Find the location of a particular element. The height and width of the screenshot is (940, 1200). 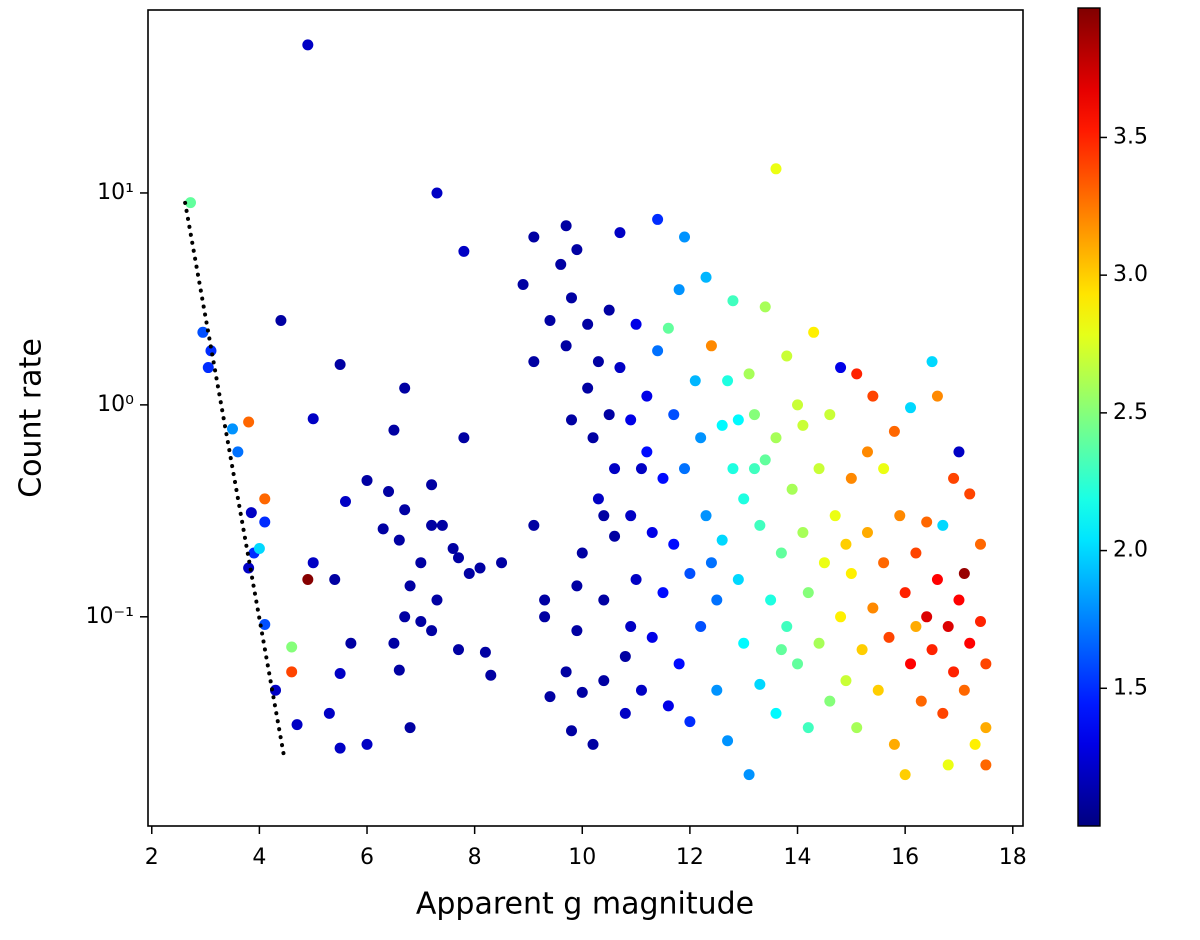

x-axis-label: Apparent g magnitude is located at coordinates (585, 904).